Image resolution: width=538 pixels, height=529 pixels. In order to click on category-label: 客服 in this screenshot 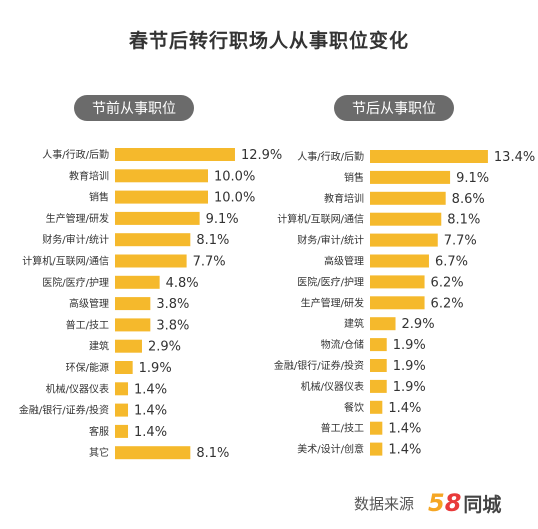, I will do `click(99, 431)`.